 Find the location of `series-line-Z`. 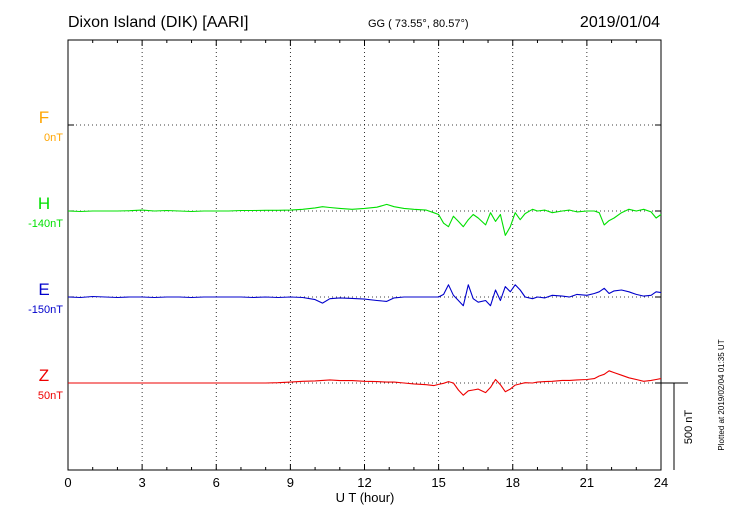

series-line-Z is located at coordinates (365, 383).